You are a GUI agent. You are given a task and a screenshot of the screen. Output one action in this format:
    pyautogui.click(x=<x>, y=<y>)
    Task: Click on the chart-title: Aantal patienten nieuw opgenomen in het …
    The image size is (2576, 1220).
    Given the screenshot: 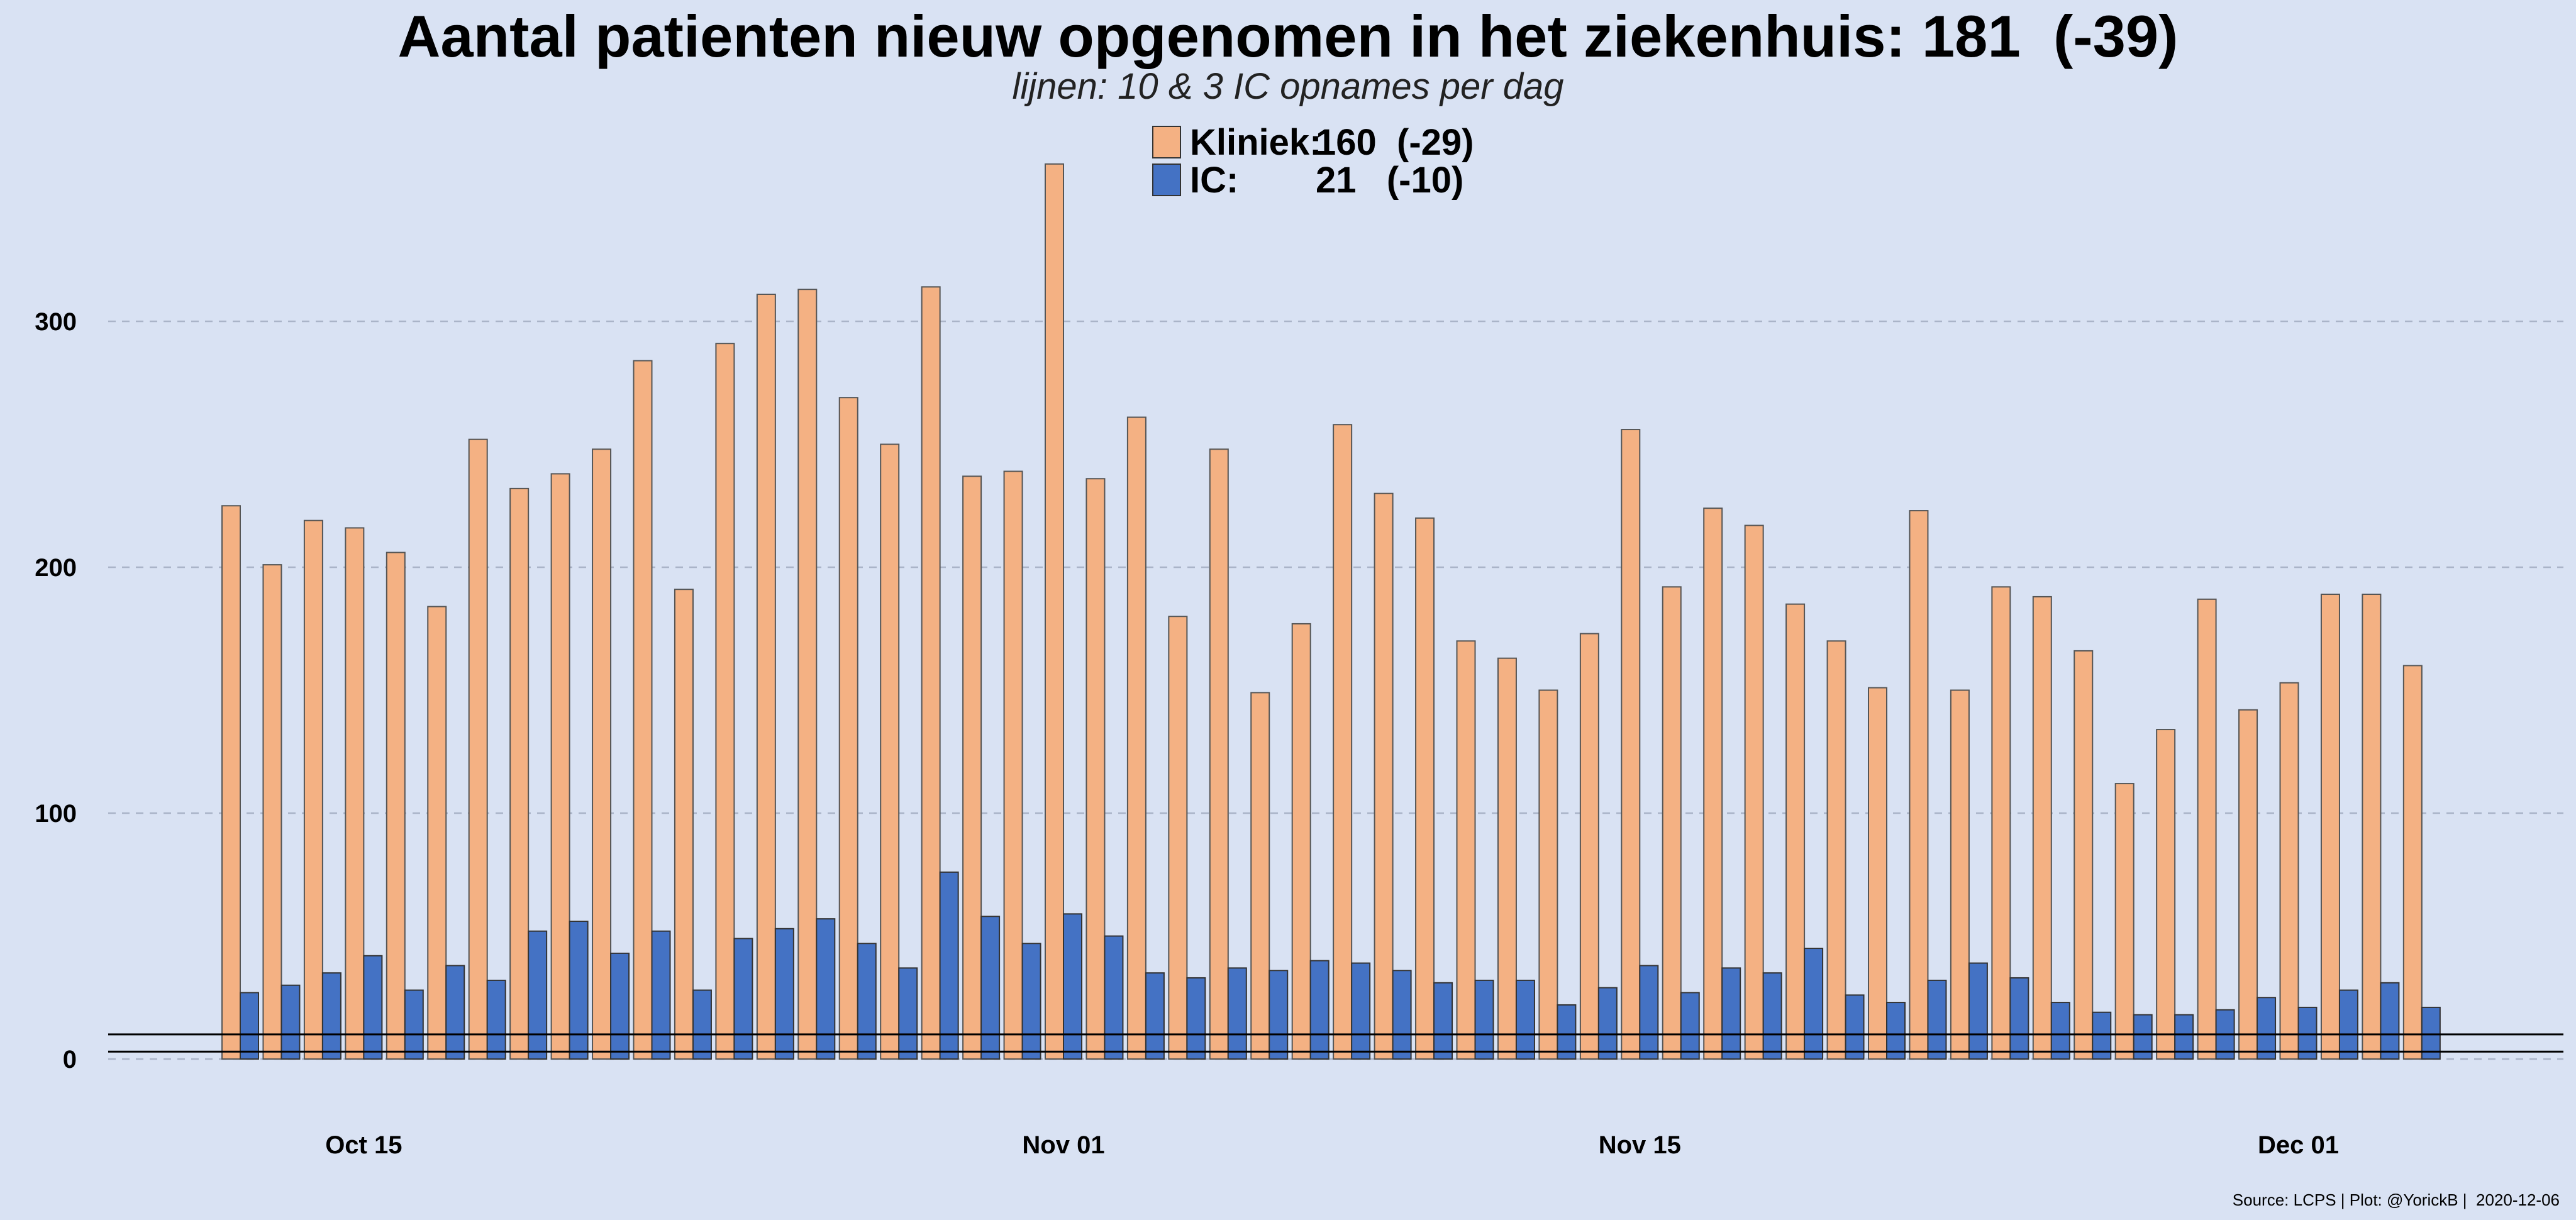 What is the action you would take?
    pyautogui.click(x=1288, y=36)
    